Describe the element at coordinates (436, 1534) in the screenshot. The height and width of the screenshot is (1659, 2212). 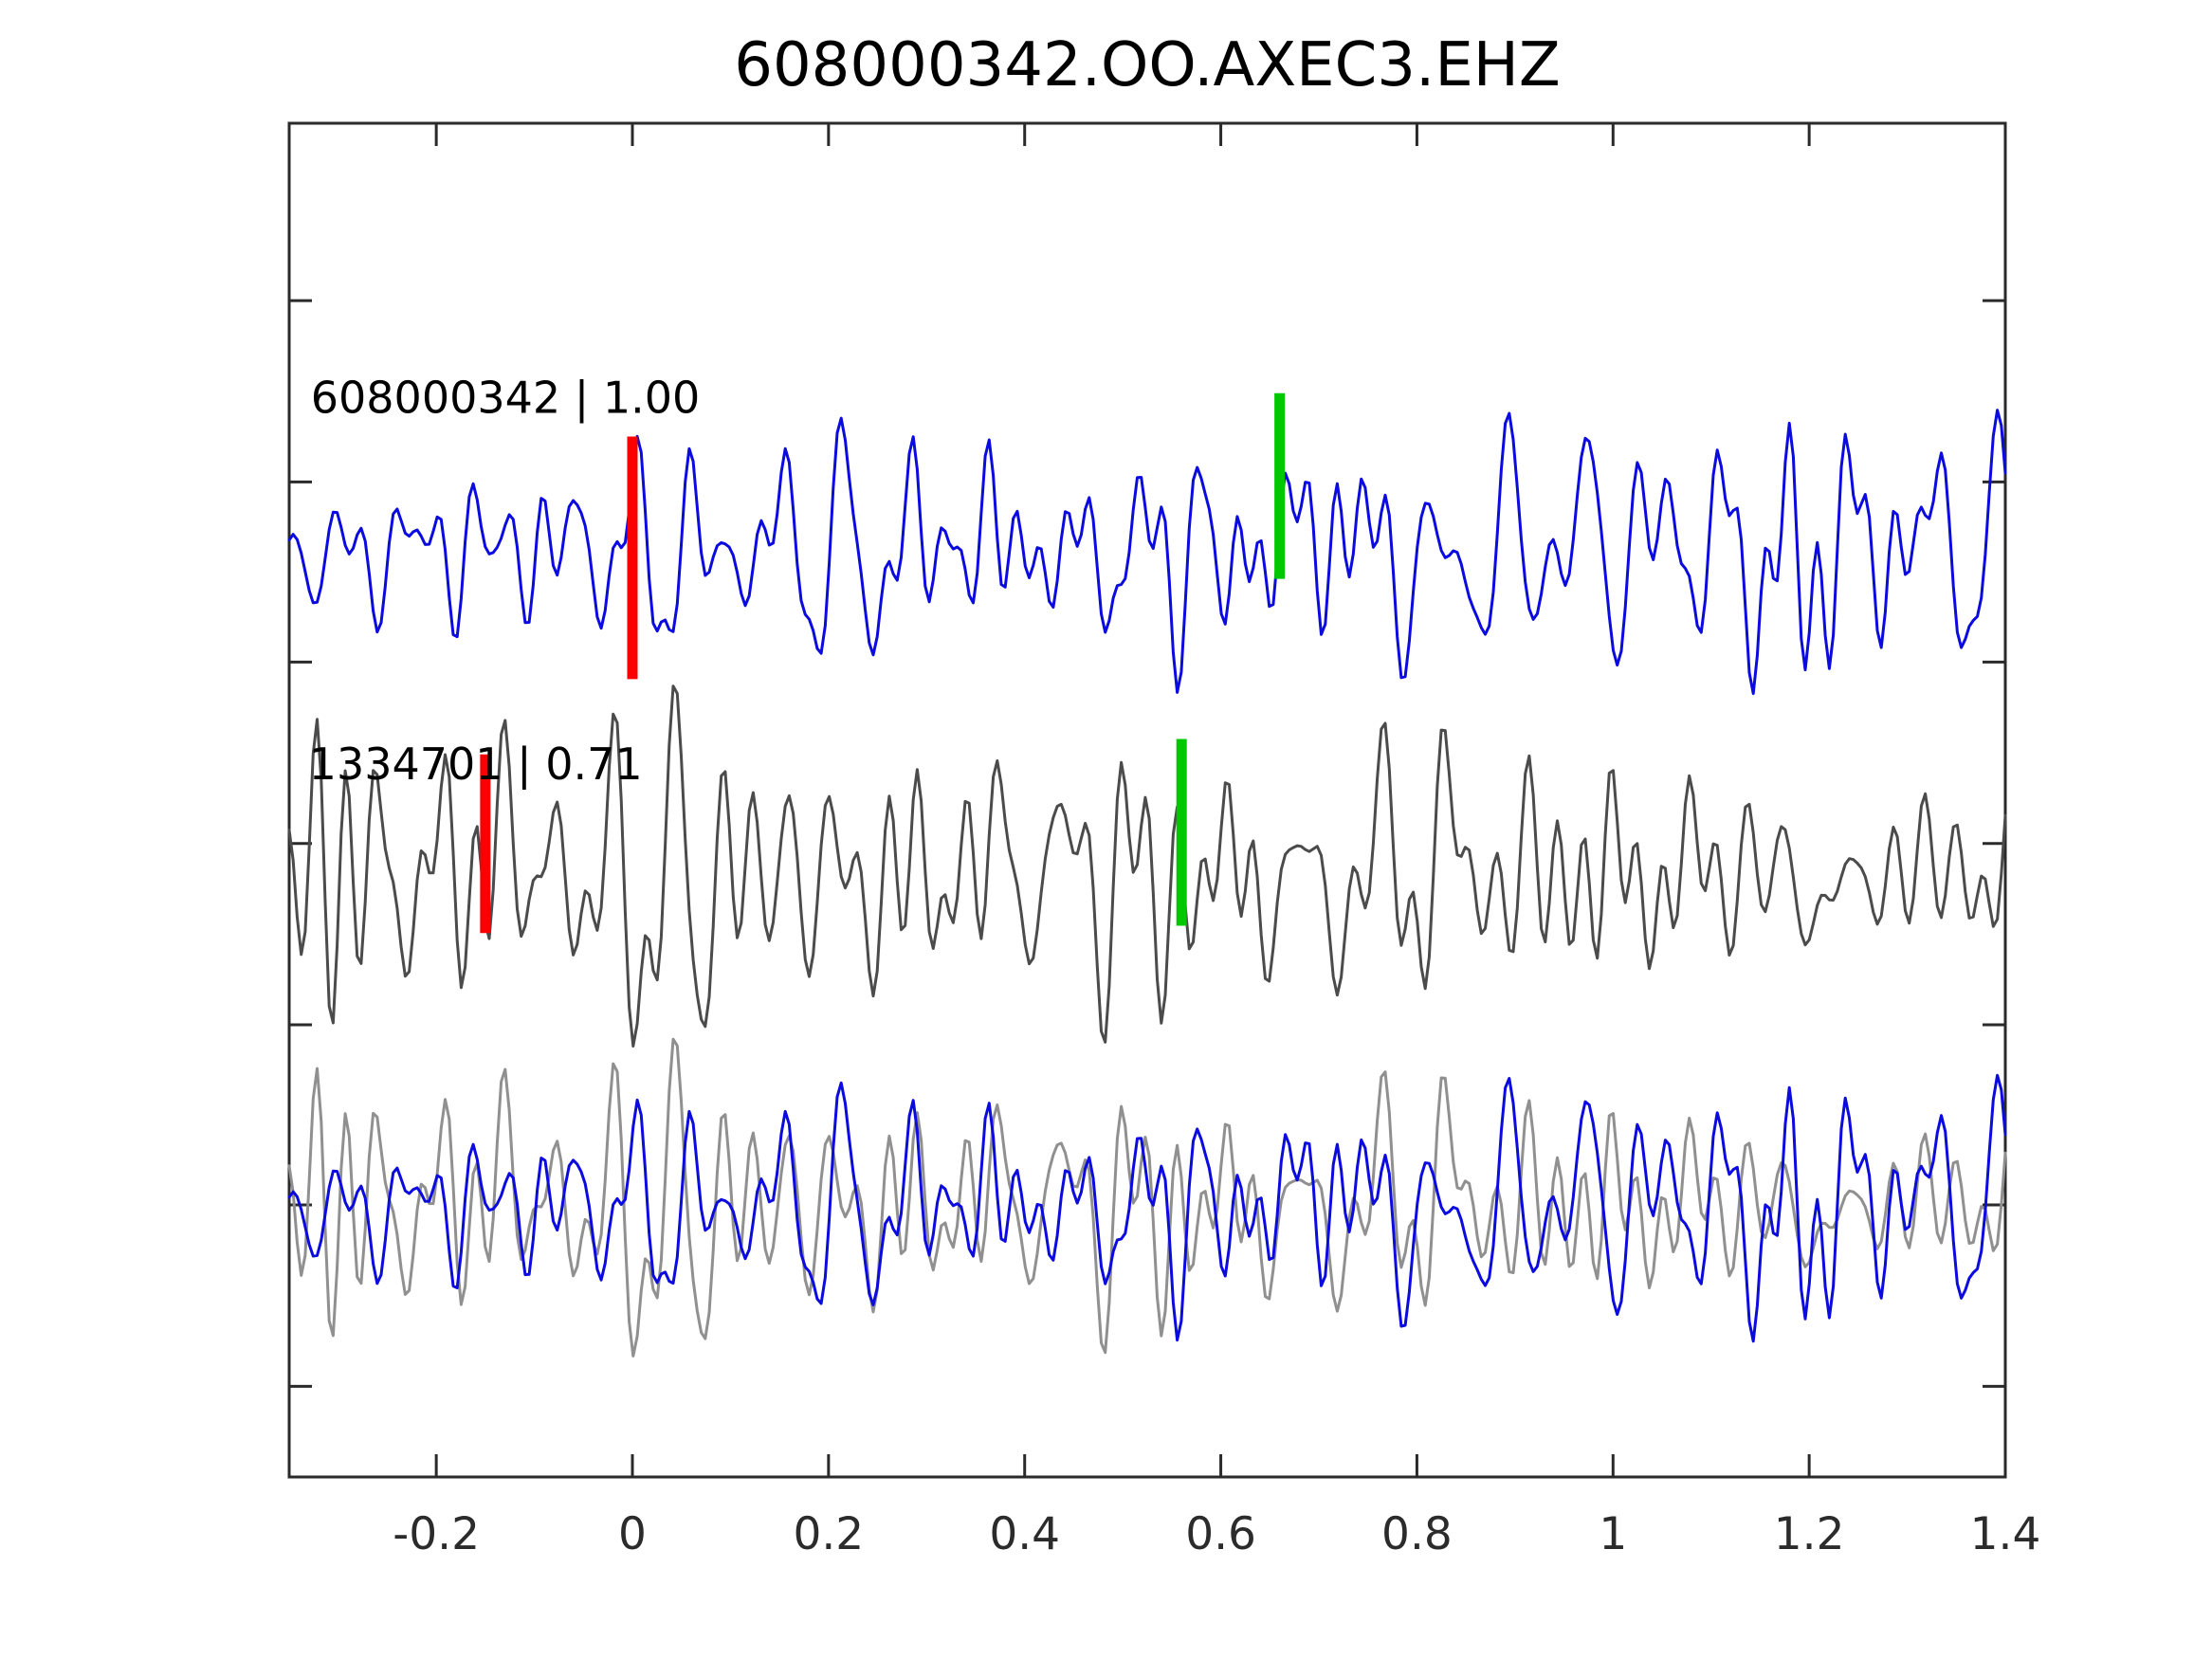
I see `x-axis-tick-label: -0.2` at that location.